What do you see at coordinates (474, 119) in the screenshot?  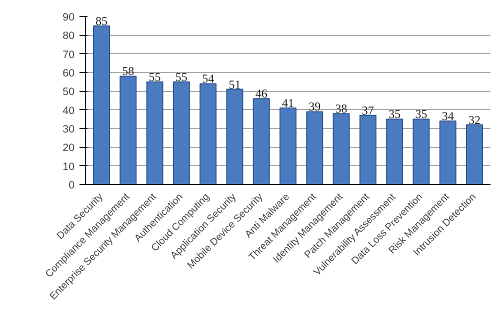 I see `data-label: 32` at bounding box center [474, 119].